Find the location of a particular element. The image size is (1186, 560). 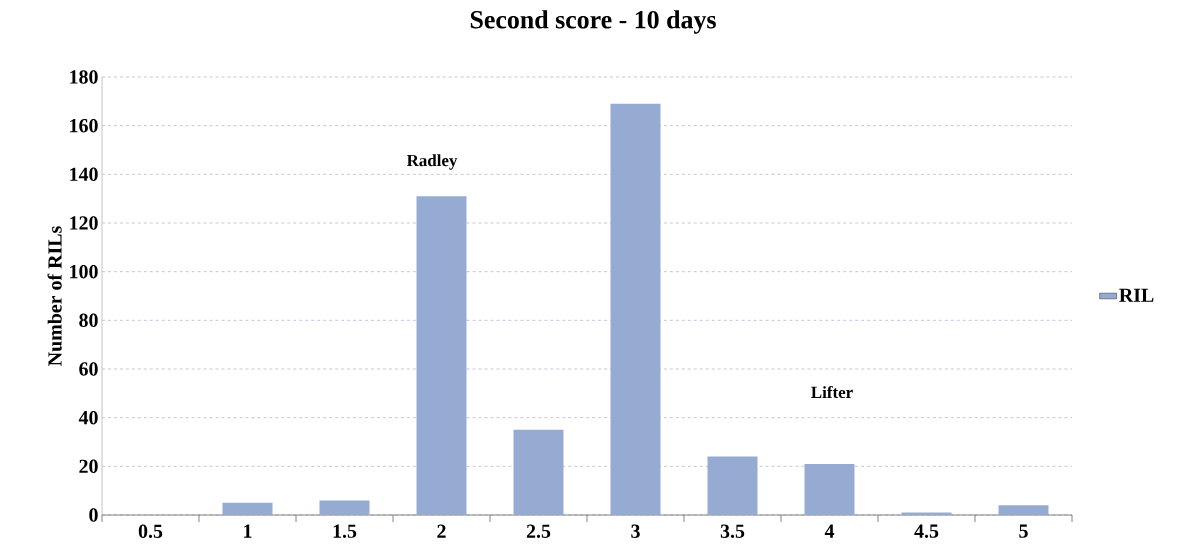

chart-title: Second score - 10 days is located at coordinates (593, 22).